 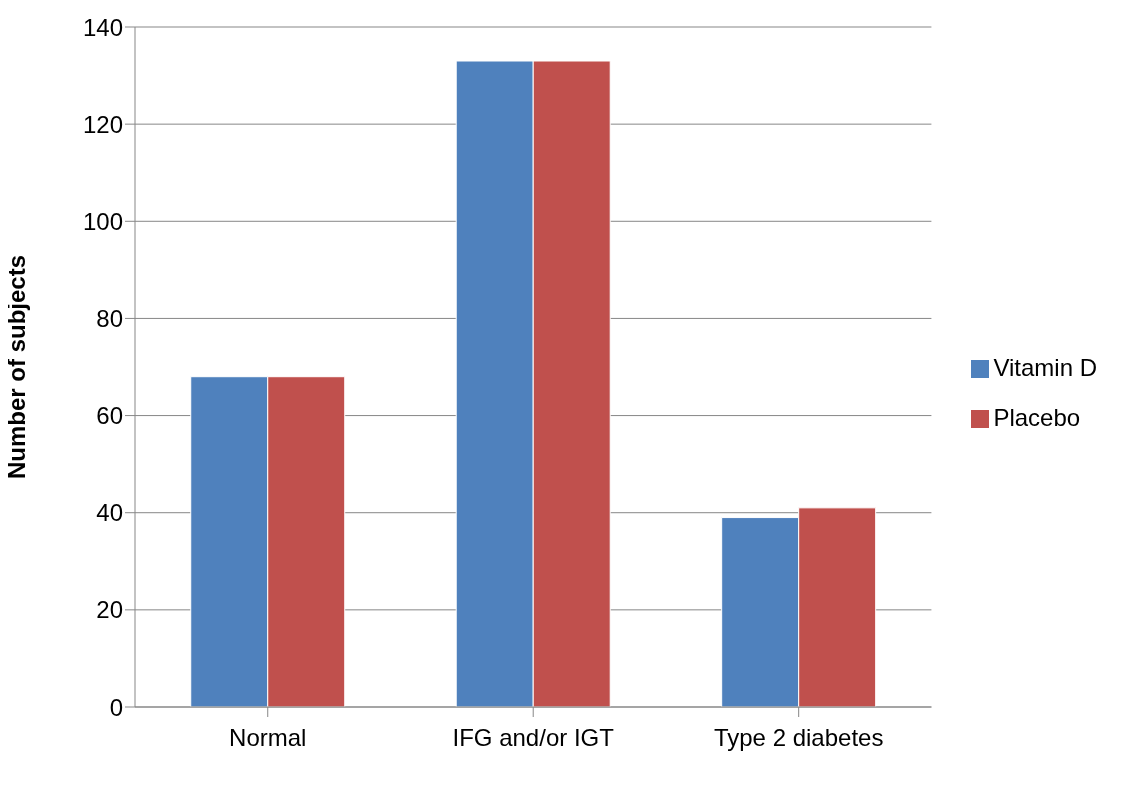 I want to click on y-tick-label: 120, so click(x=102, y=124).